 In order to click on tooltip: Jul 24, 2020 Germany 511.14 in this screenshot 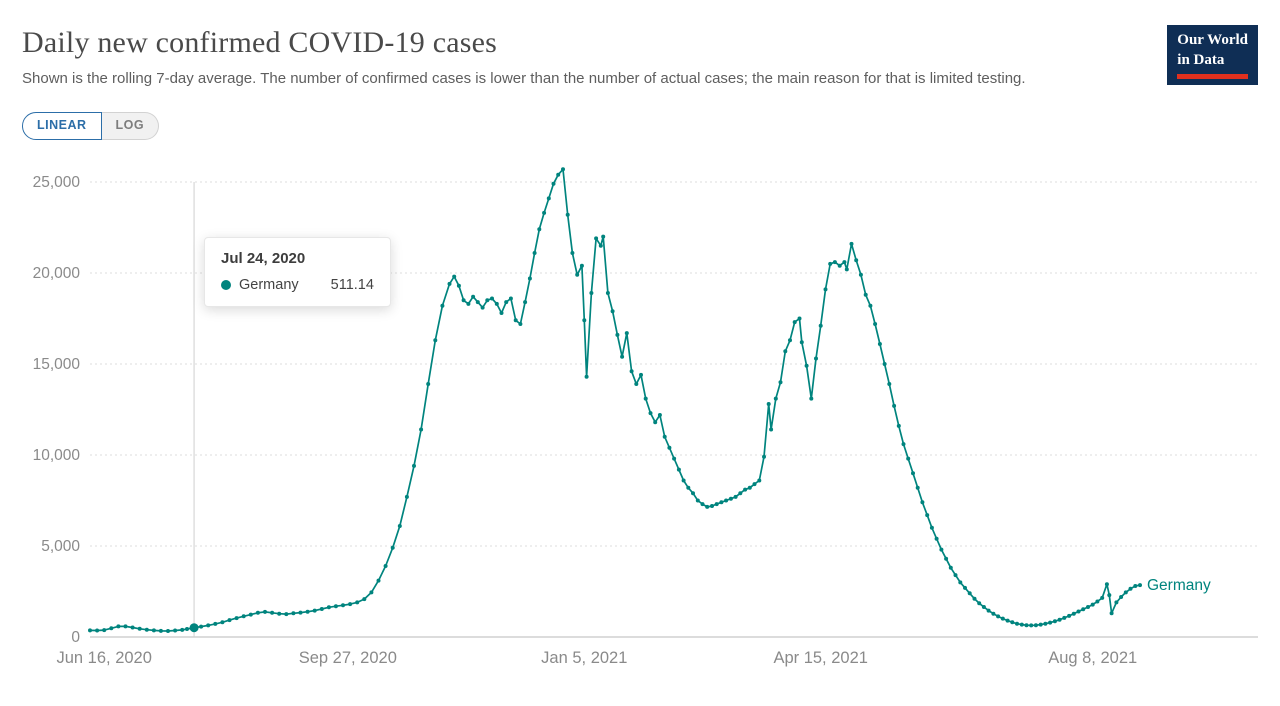, I will do `click(297, 272)`.